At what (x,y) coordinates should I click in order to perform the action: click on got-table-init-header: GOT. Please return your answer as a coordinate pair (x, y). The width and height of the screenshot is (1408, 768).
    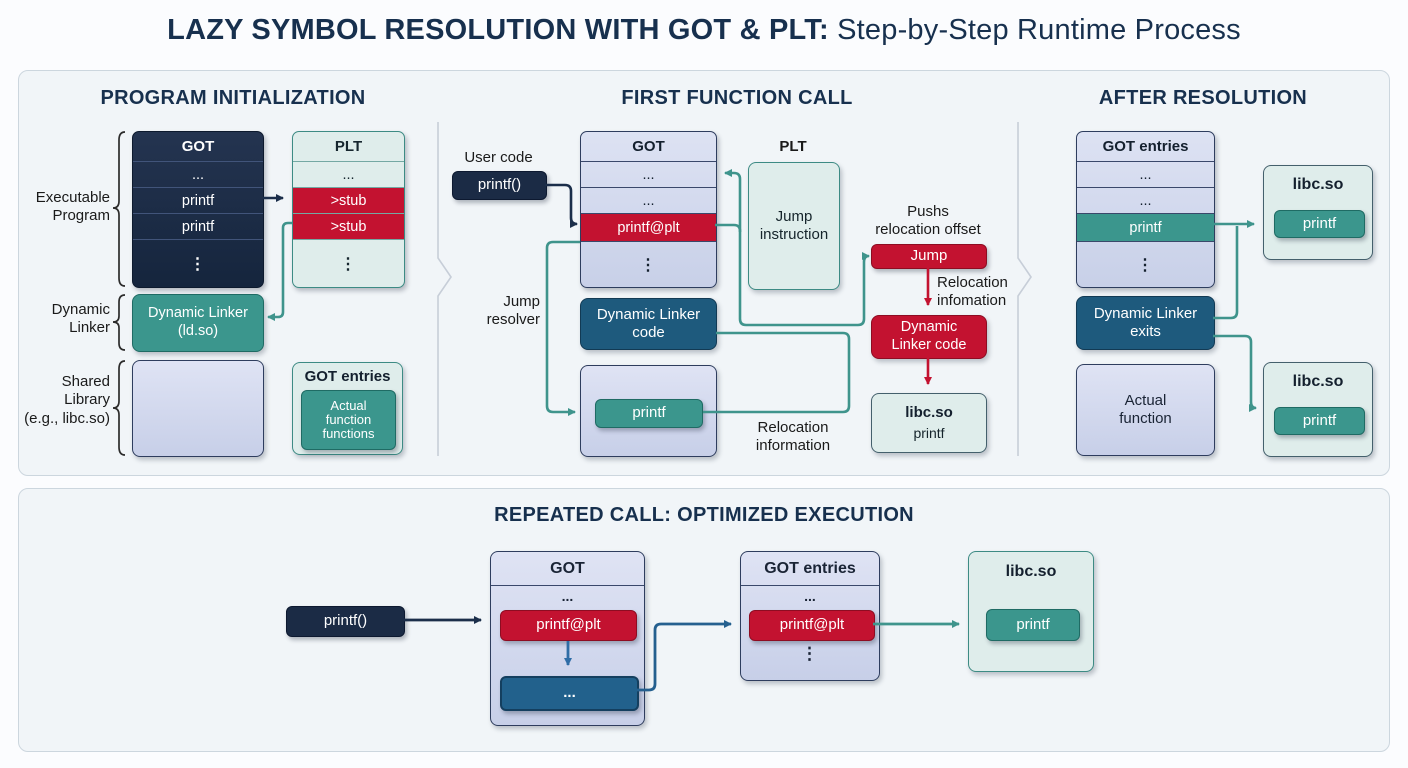
    Looking at the image, I should click on (198, 146).